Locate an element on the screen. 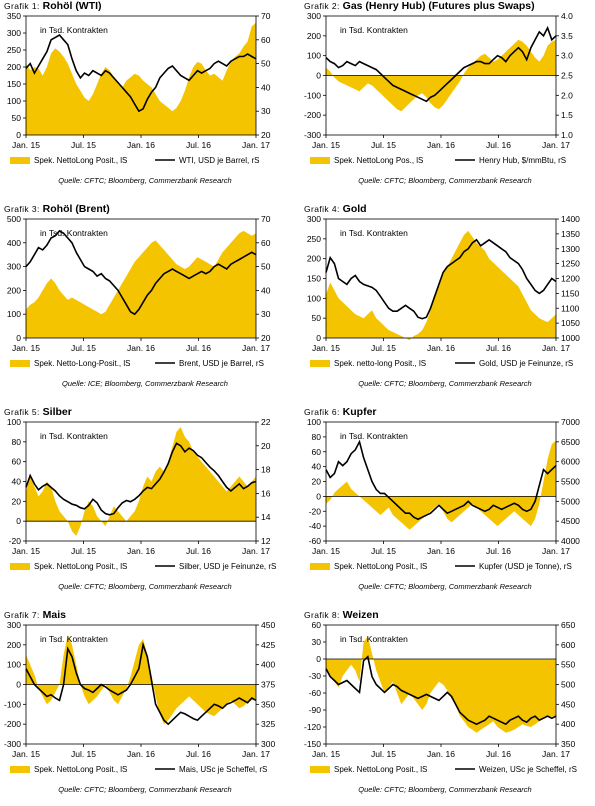 This screenshot has height=806, width=595. y-right-tick-label: 1.5 is located at coordinates (567, 115).